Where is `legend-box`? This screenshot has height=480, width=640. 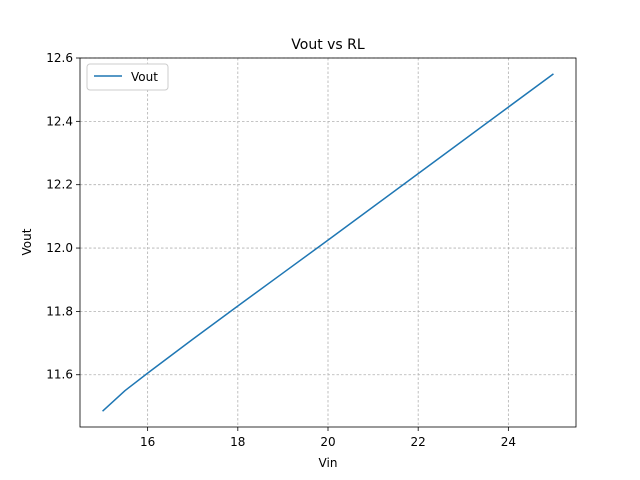
legend-box is located at coordinates (127, 77).